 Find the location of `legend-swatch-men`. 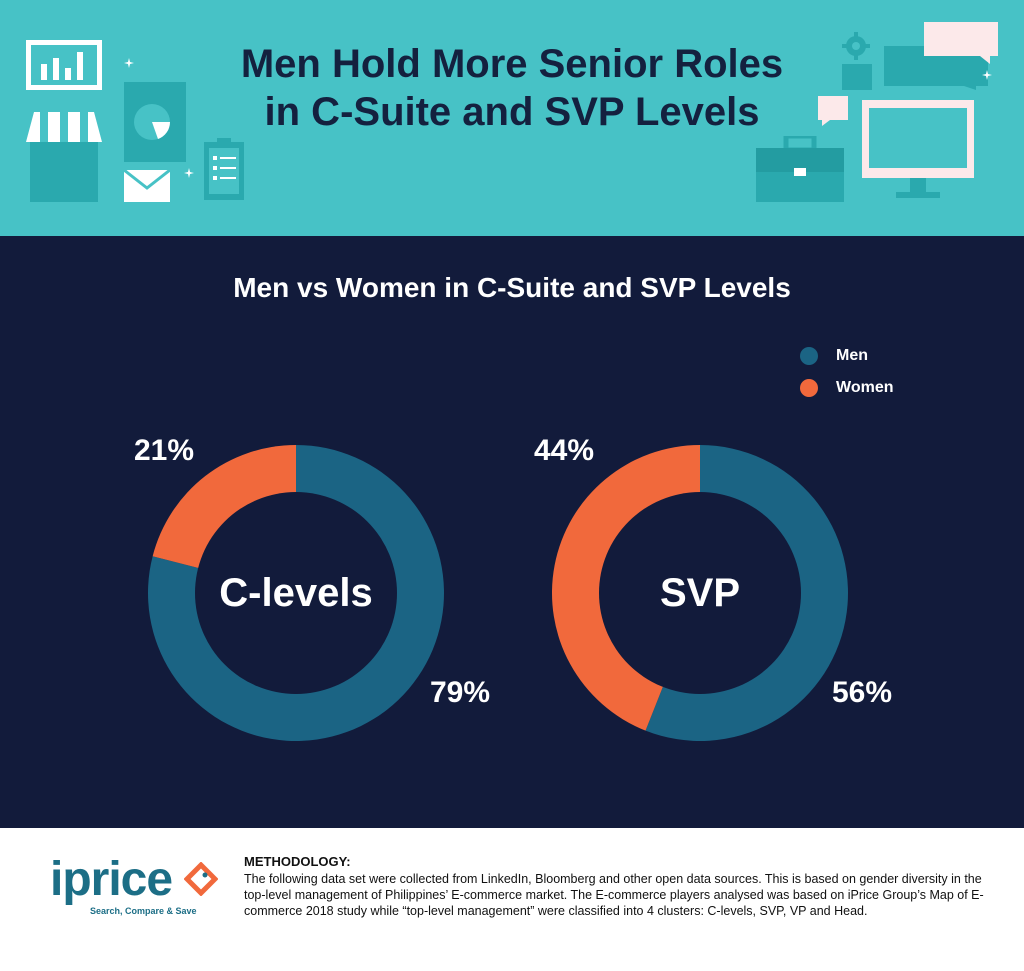

legend-swatch-men is located at coordinates (809, 356).